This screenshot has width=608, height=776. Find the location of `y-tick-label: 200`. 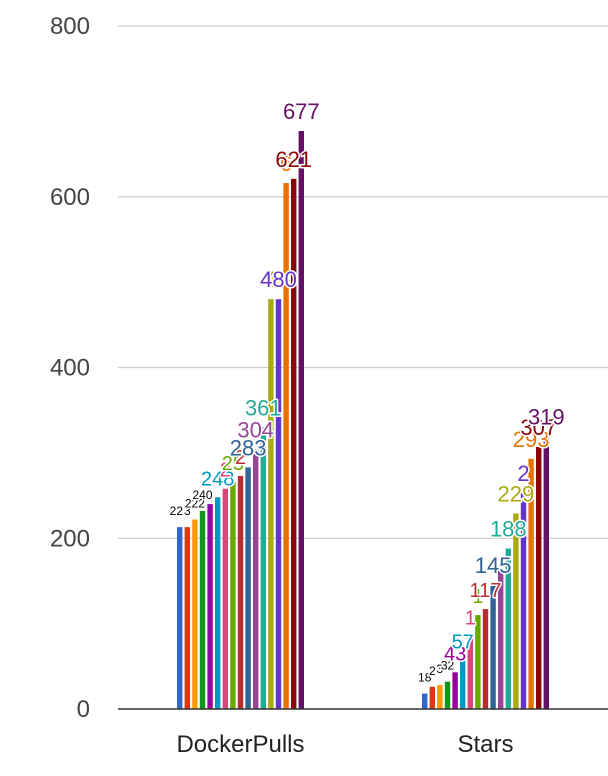

y-tick-label: 200 is located at coordinates (70, 538).